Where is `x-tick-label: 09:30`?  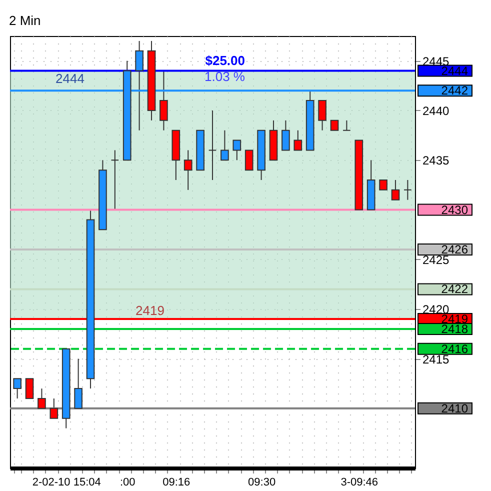 x-tick-label: 09:30 is located at coordinates (262, 482).